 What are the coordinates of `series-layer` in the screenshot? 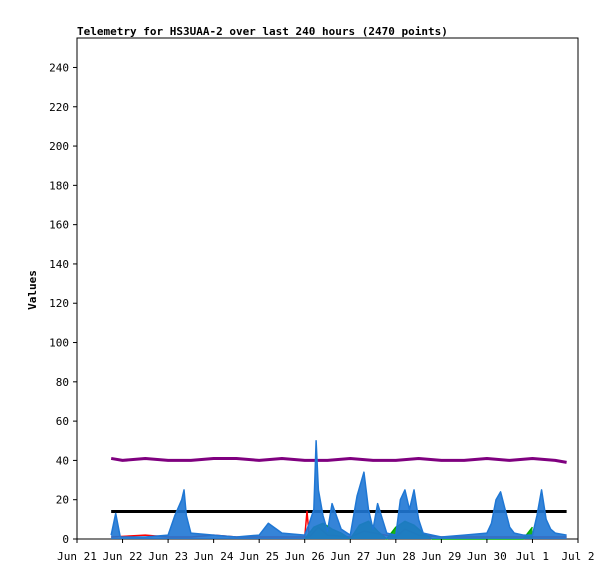 It's located at (338, 490).